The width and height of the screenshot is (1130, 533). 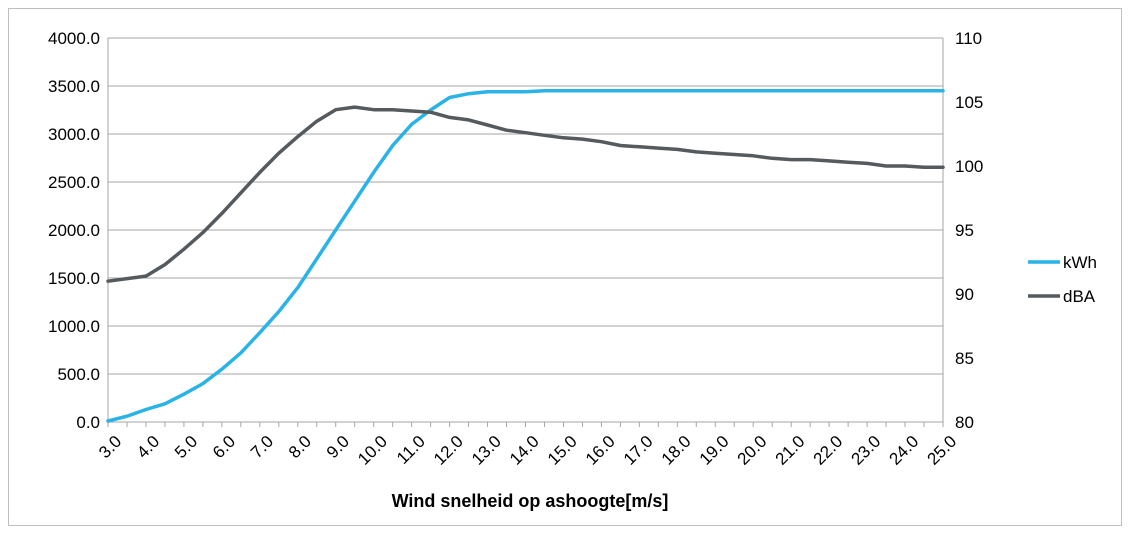 I want to click on left-y-tick-label: 3000.0, so click(x=74, y=134).